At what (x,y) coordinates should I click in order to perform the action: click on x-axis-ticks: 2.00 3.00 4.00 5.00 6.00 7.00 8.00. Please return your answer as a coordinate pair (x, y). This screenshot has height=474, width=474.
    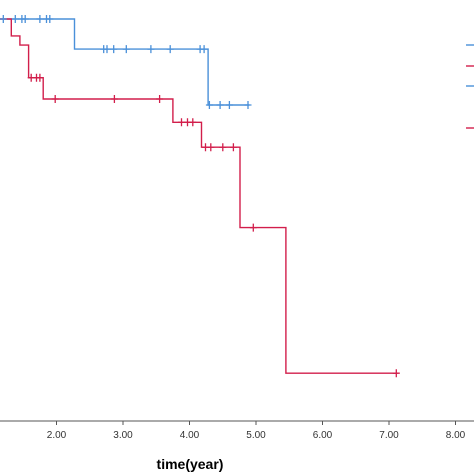
    Looking at the image, I should click on (256, 431).